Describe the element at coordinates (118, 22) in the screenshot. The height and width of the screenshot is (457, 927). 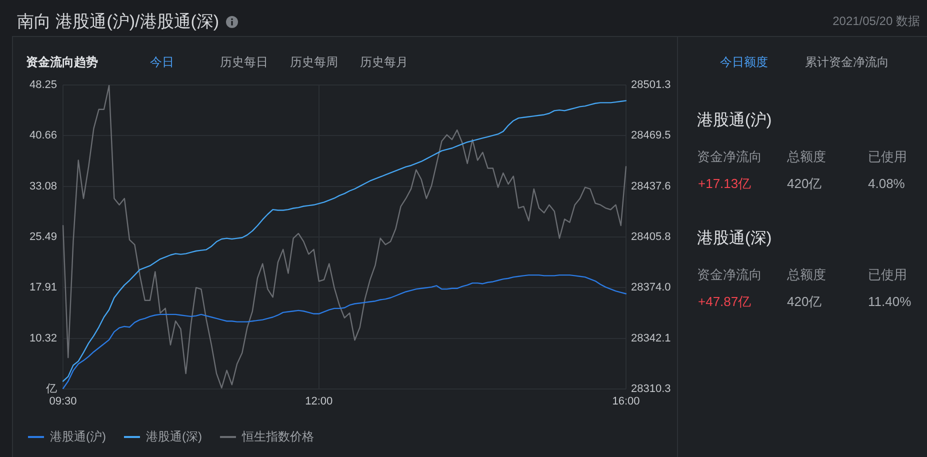
I see `chart-title: 南向 港股通(沪)/港股通(深)` at that location.